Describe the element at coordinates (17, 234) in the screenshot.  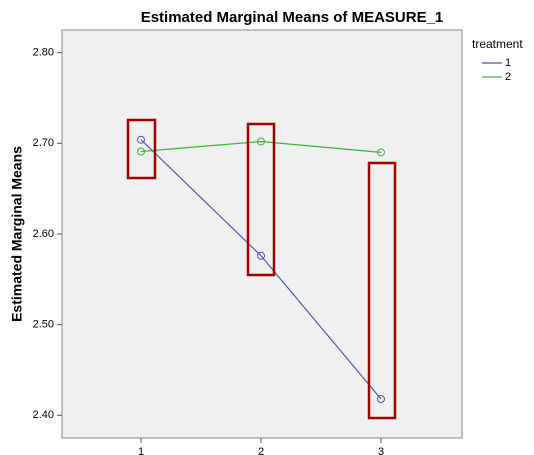
I see `y-axis-label: Estimated Marginal Means` at that location.